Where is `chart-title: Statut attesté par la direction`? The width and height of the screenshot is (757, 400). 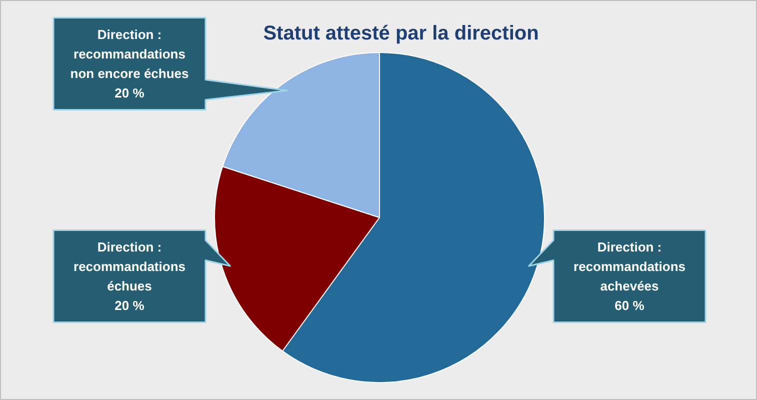
chart-title: Statut attesté par la direction is located at coordinates (401, 33).